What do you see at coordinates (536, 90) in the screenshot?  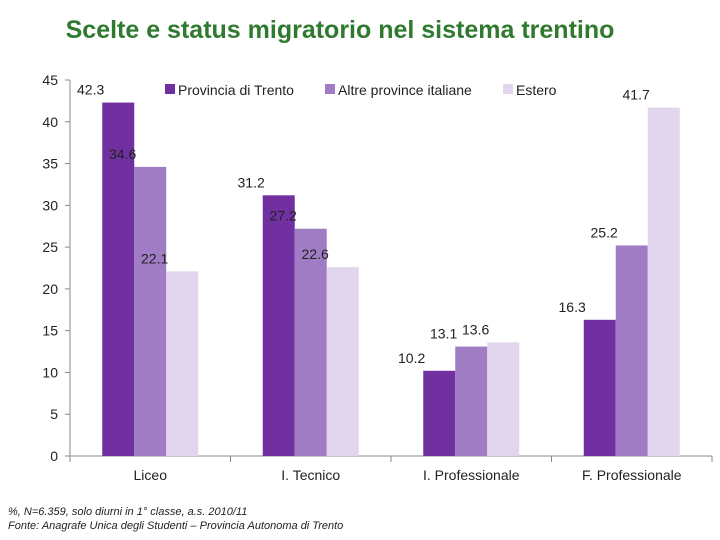 I see `legend-label: Estero` at bounding box center [536, 90].